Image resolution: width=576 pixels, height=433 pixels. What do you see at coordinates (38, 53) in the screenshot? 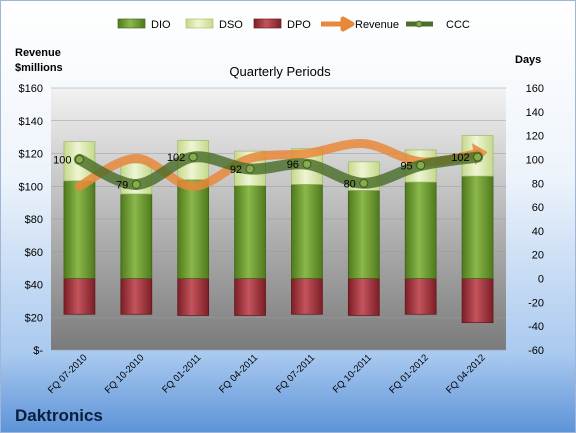
I see `left-axis-title-line1: Revenue` at bounding box center [38, 53].